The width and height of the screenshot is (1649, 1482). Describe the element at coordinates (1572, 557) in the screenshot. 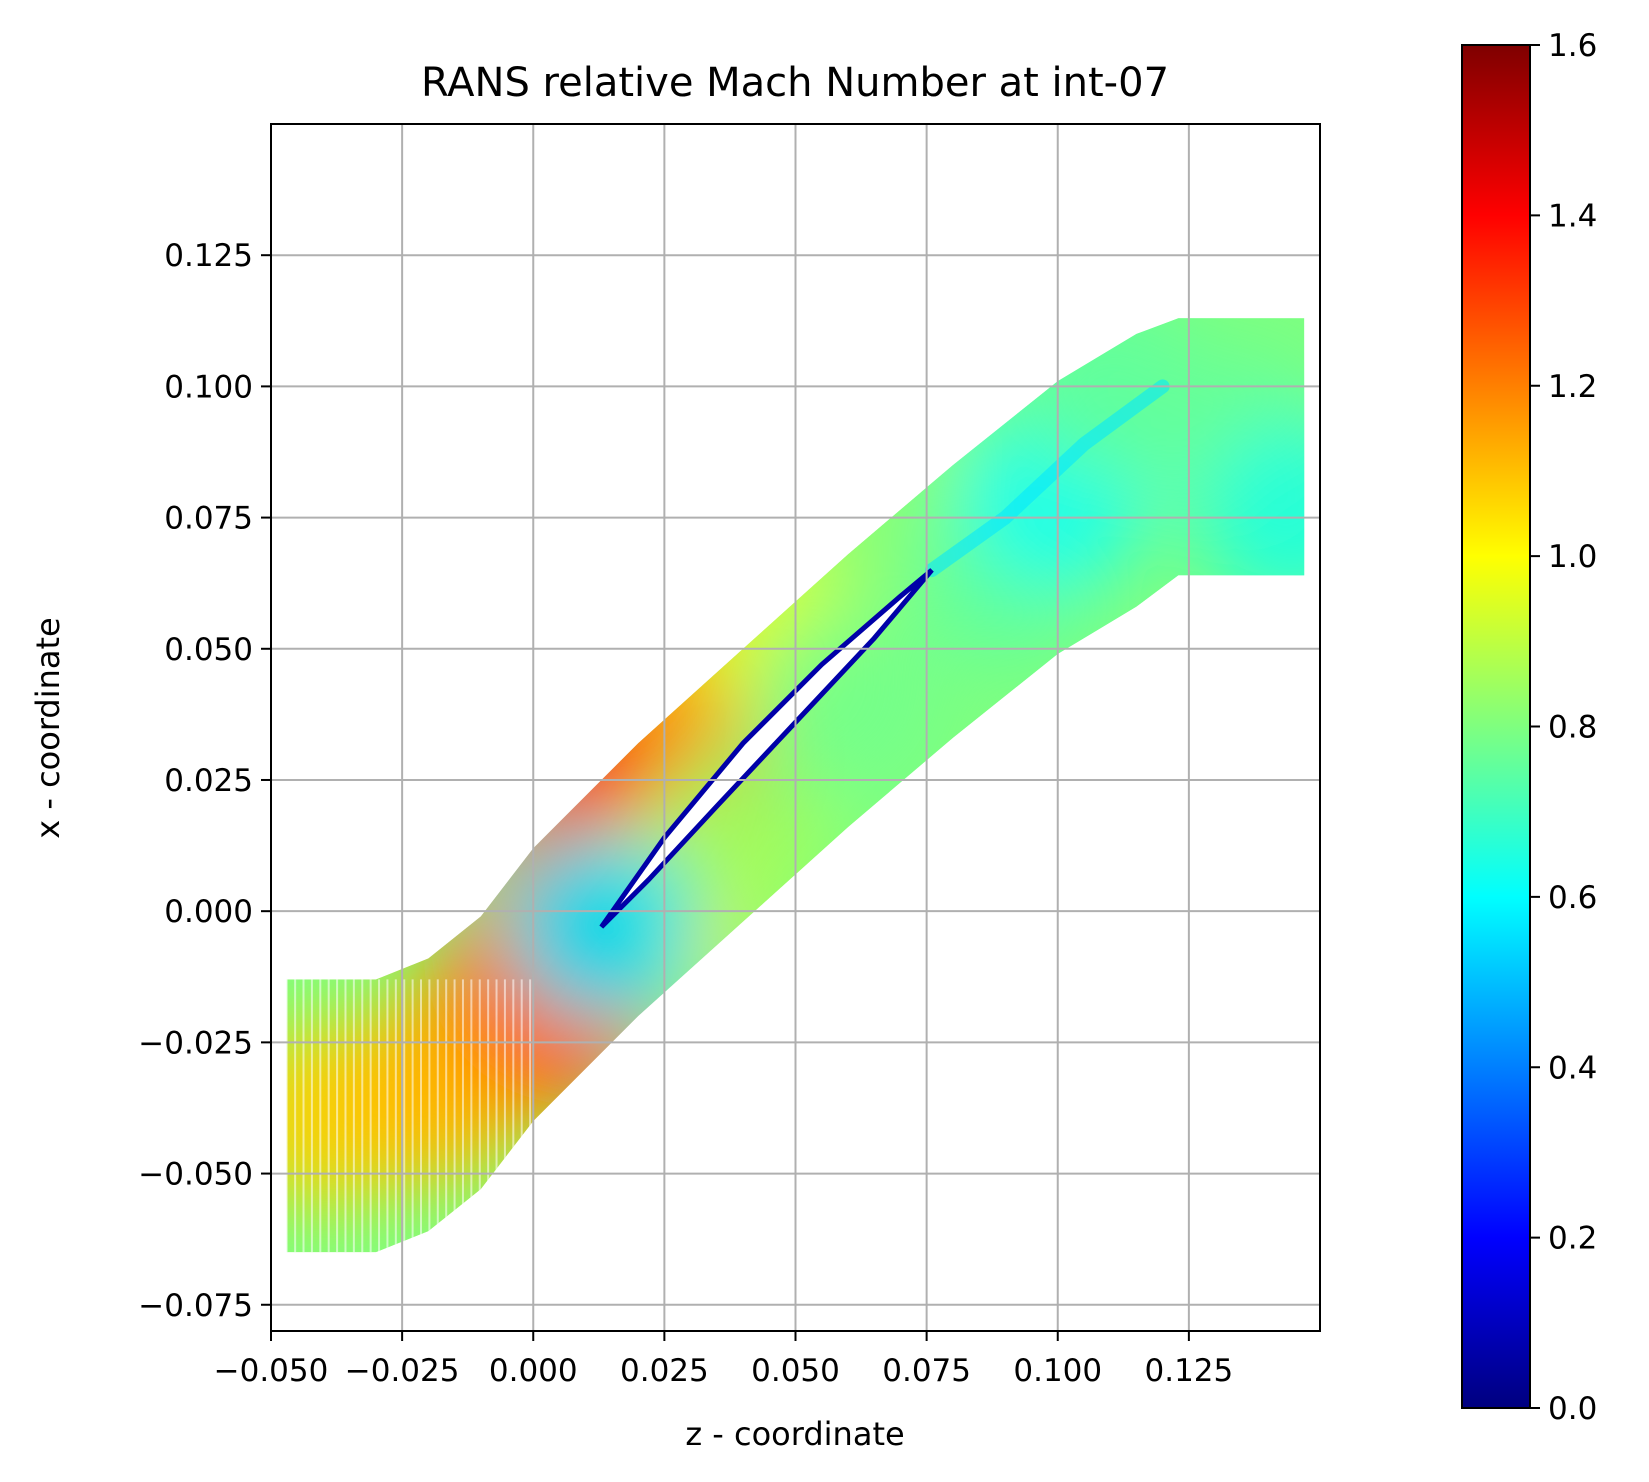

I see `colorbar-tick-label: 1.0` at that location.